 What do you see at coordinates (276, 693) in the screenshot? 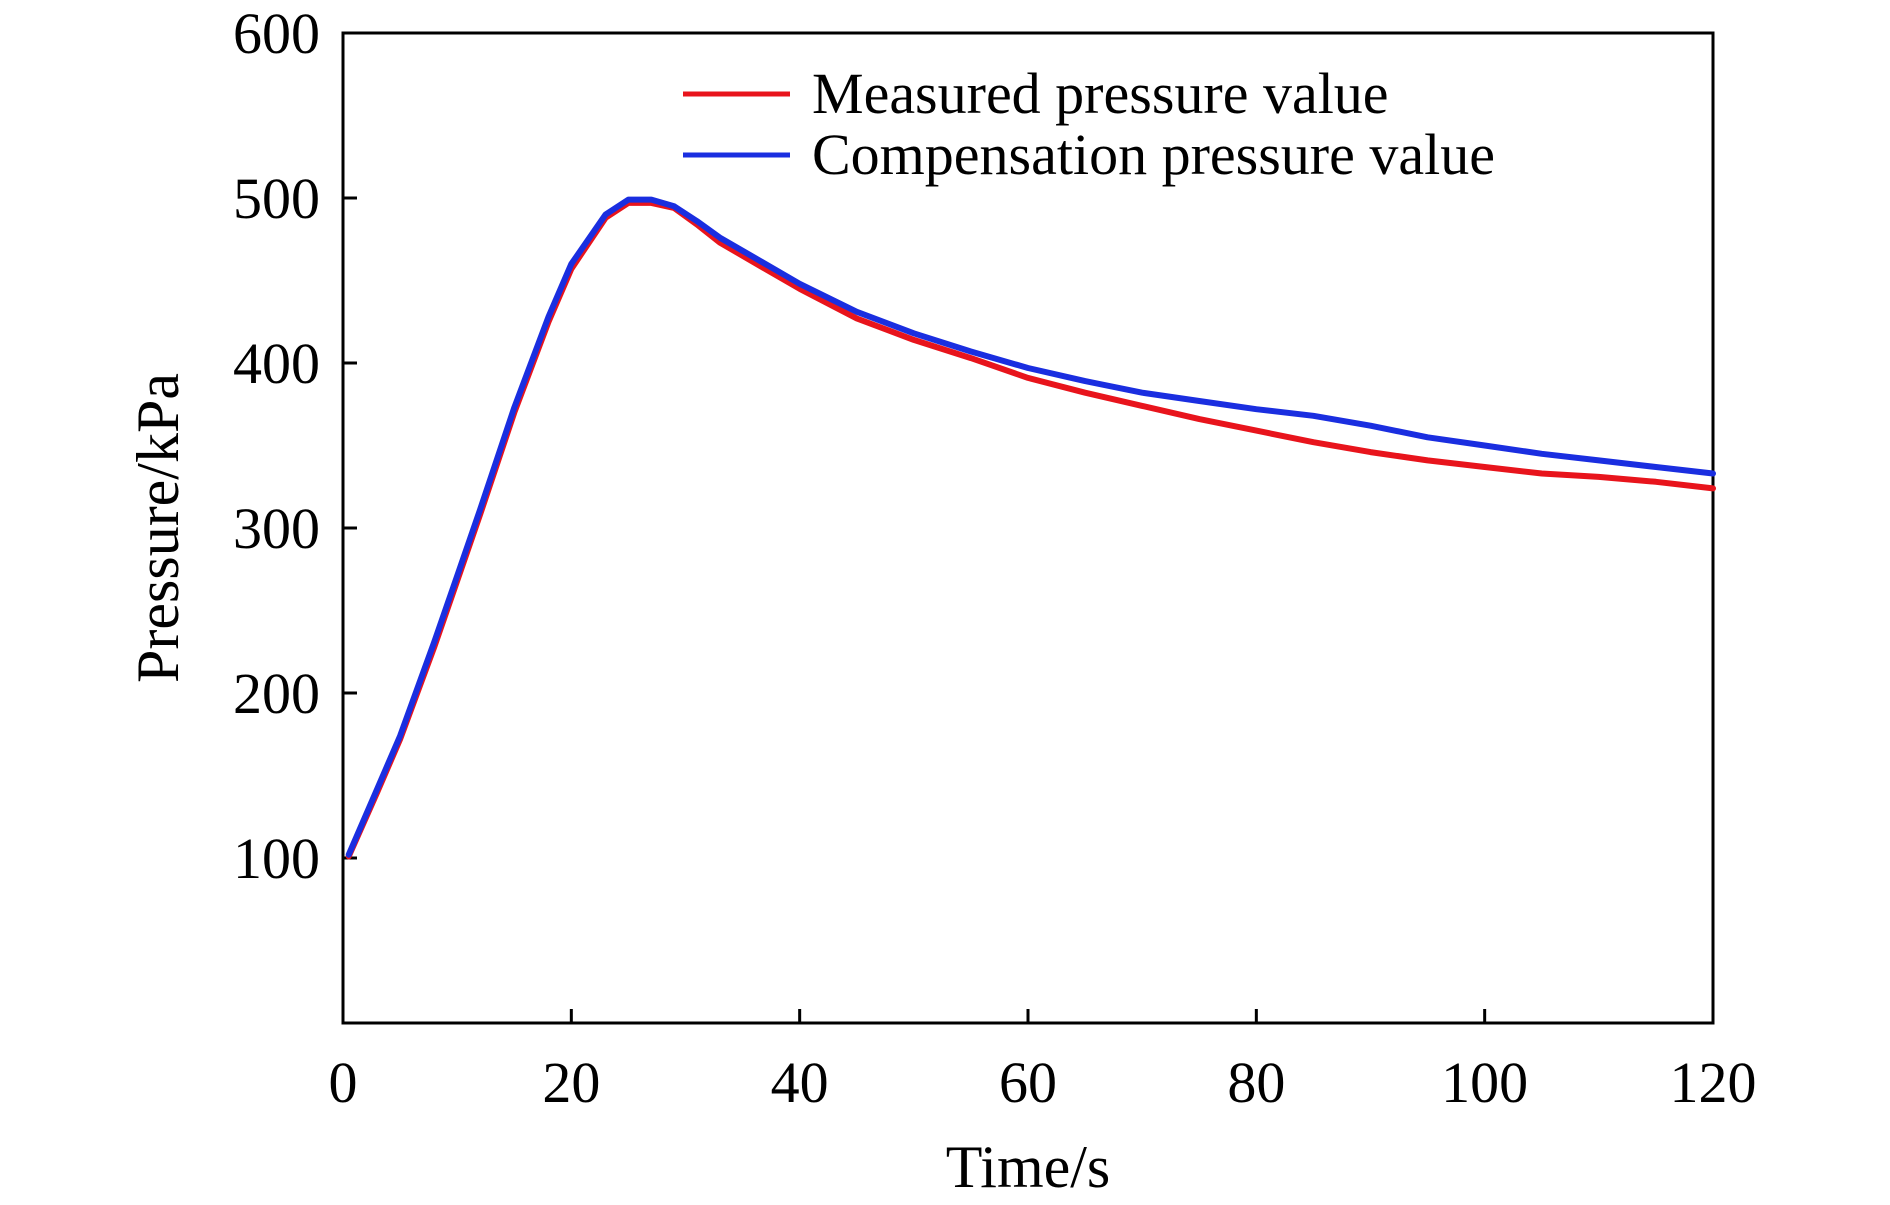
I see `y-tick-label-200: 200` at bounding box center [276, 693].